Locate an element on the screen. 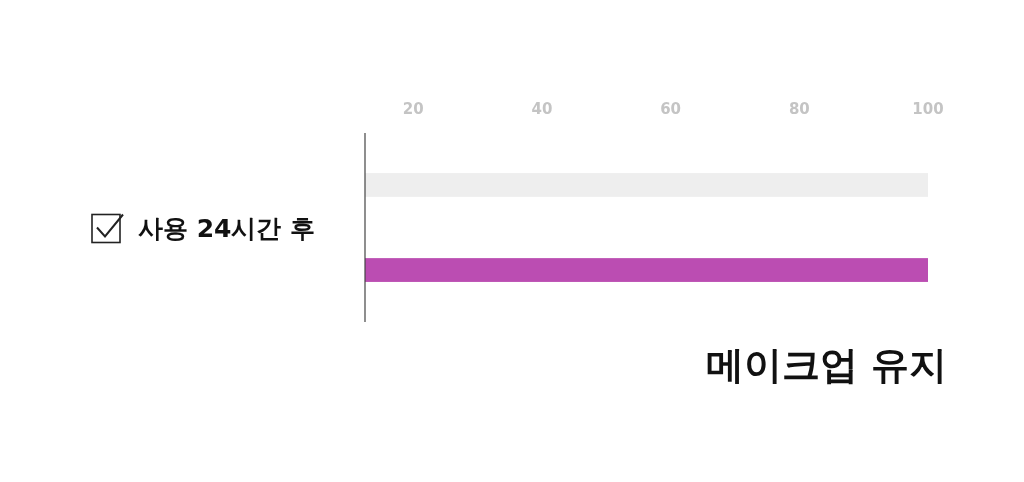  x-tick-label: 80 is located at coordinates (799, 109).